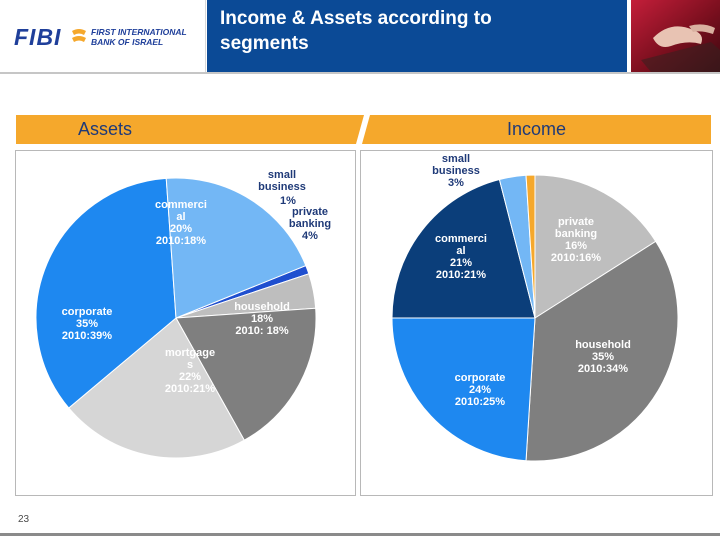  What do you see at coordinates (282, 181) in the screenshot?
I see `slice-label: small business` at bounding box center [282, 181].